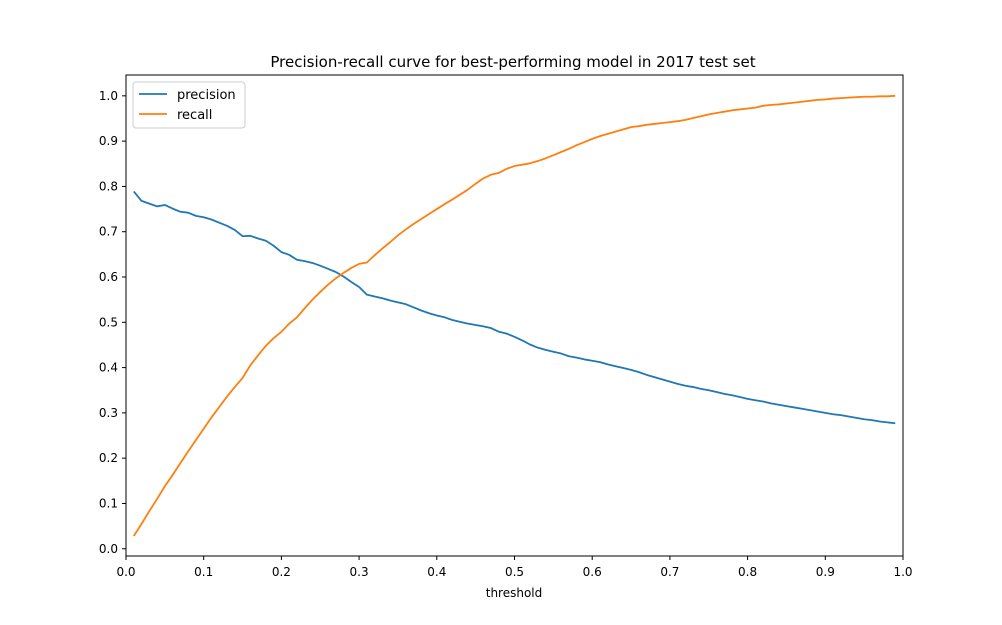 The height and width of the screenshot is (625, 1002). What do you see at coordinates (108, 96) in the screenshot?
I see `y-tick-label: 1.0` at bounding box center [108, 96].